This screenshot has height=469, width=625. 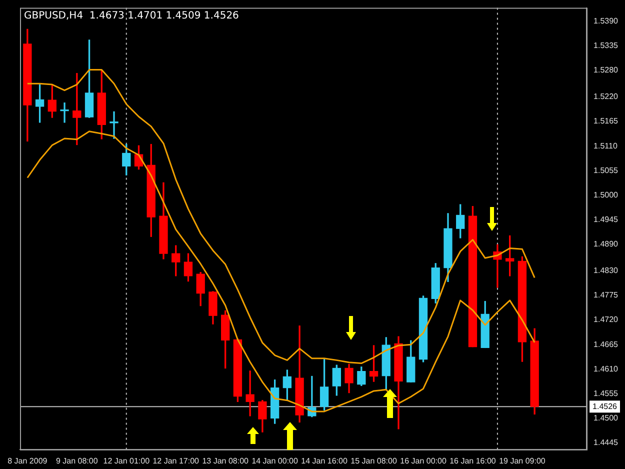 What do you see at coordinates (28, 461) in the screenshot?
I see `x-tick-label: 8 Jan 2009` at bounding box center [28, 461].